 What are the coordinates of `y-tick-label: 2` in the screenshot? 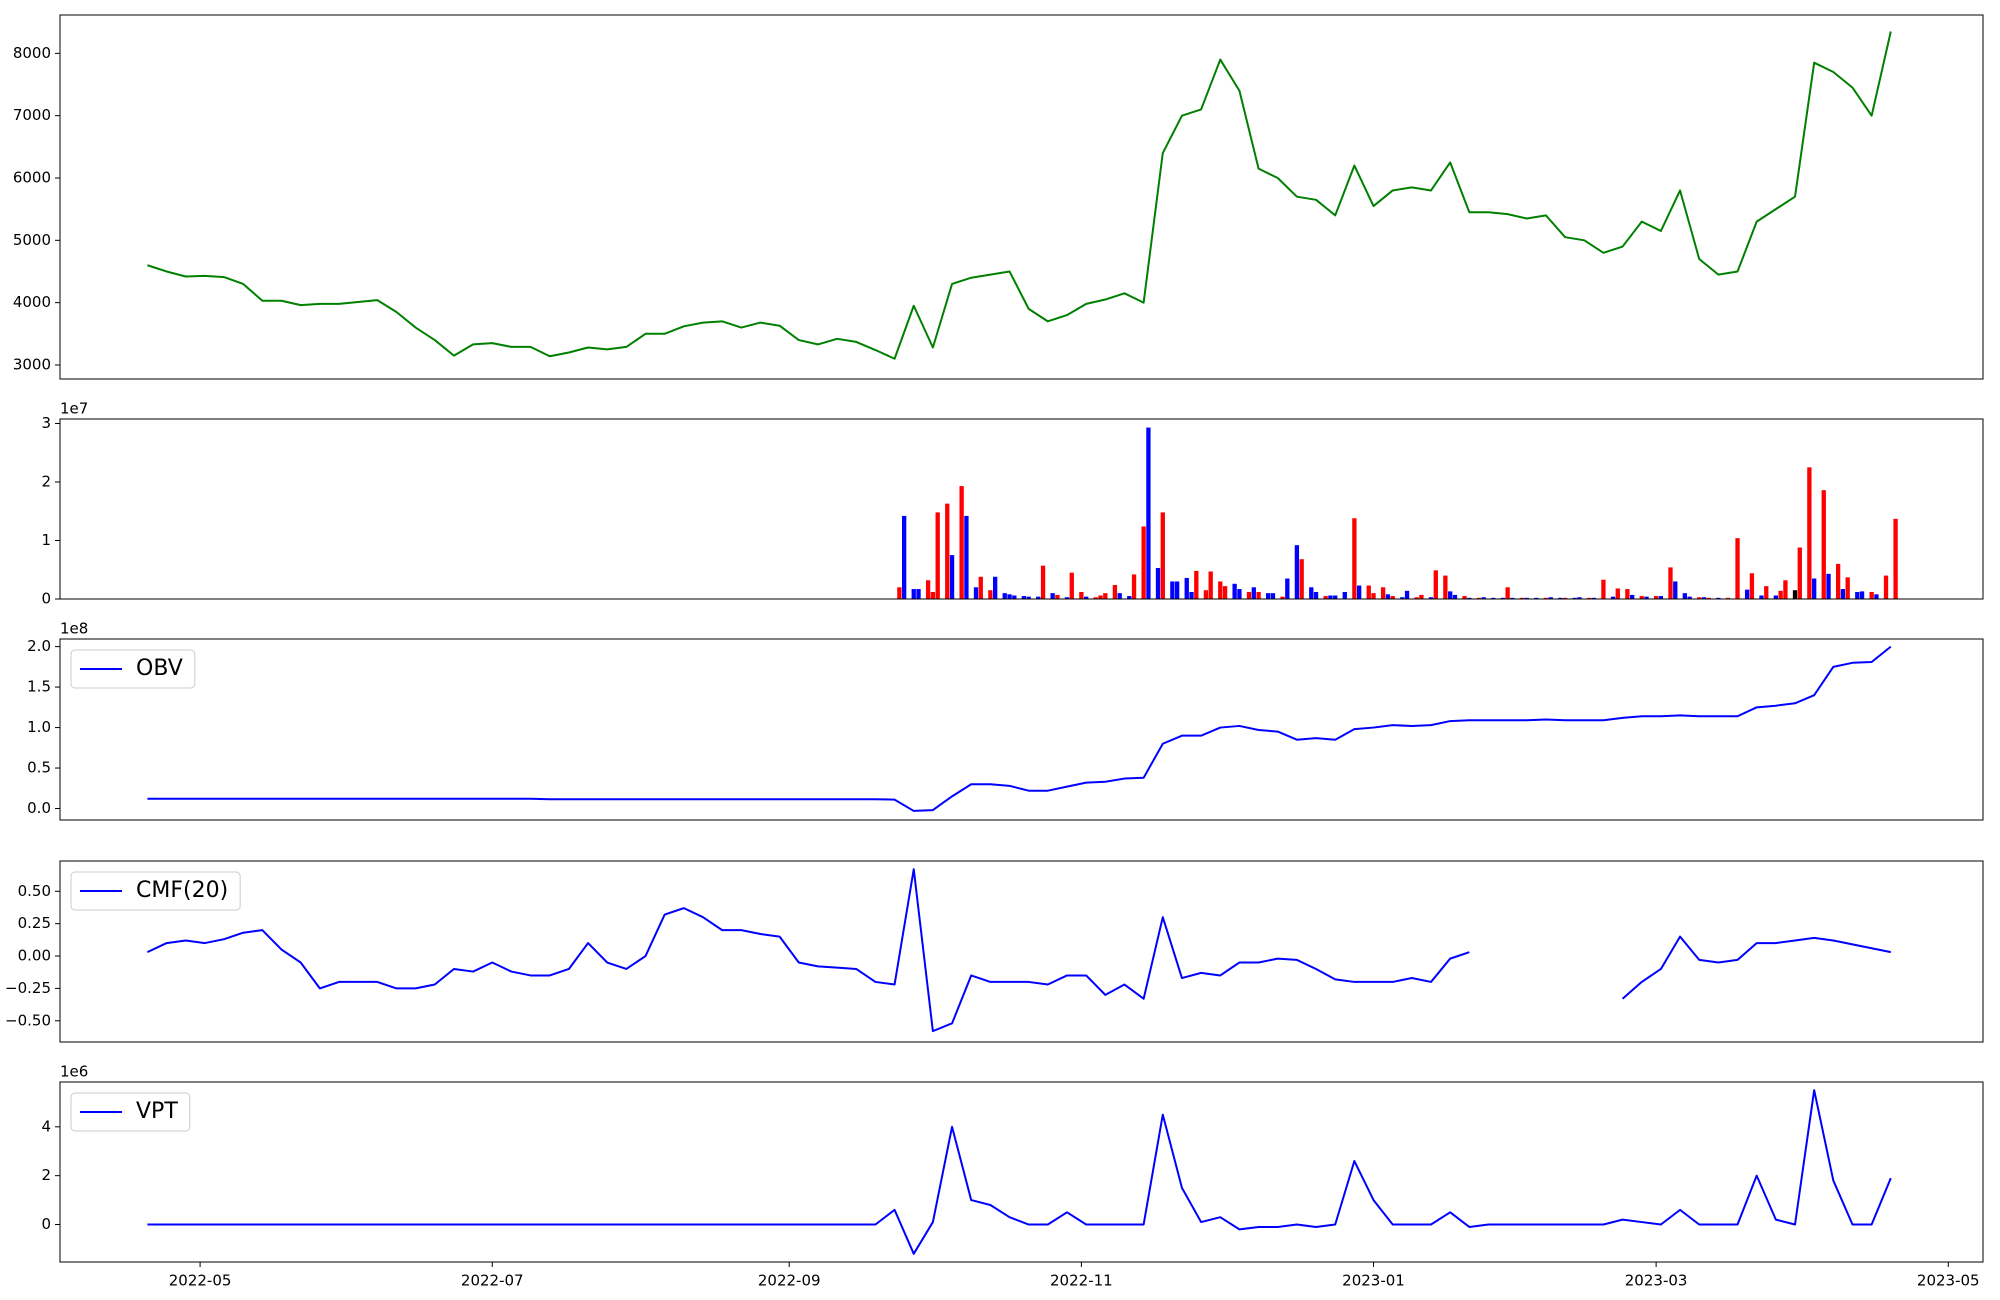 It's located at (46, 1175).